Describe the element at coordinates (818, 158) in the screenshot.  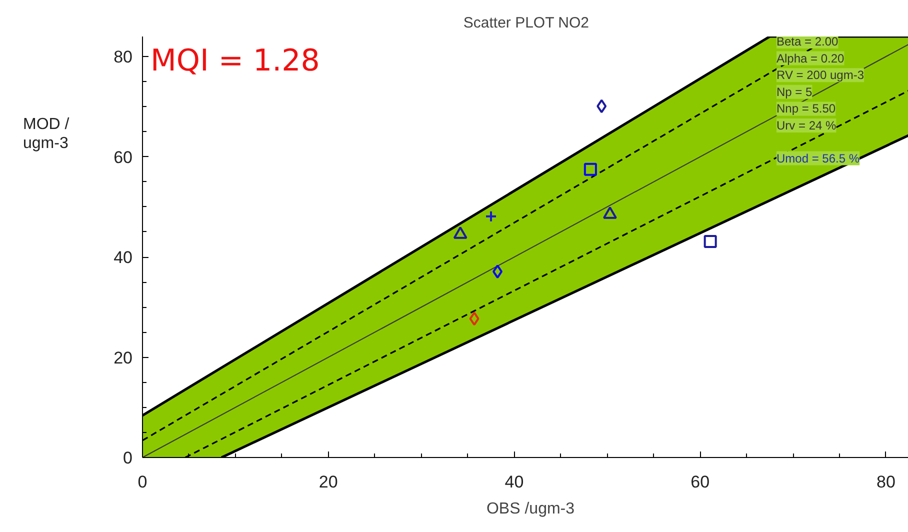
I see `annotation: Umod = 56.5 %` at that location.